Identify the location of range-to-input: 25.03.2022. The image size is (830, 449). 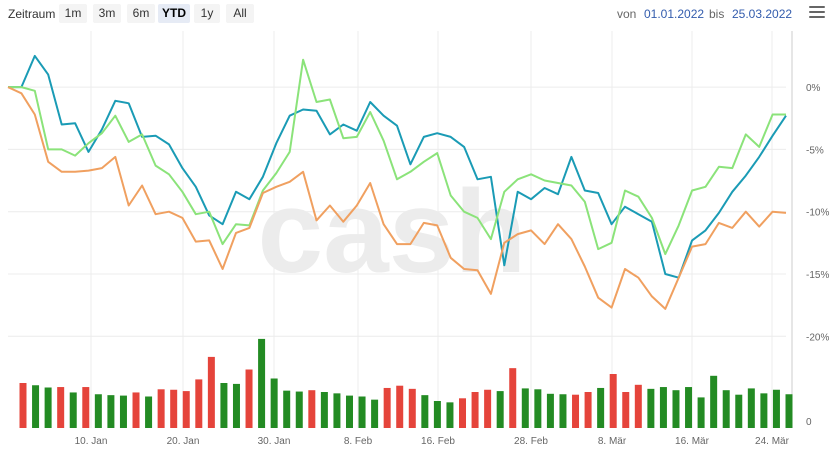
(762, 14).